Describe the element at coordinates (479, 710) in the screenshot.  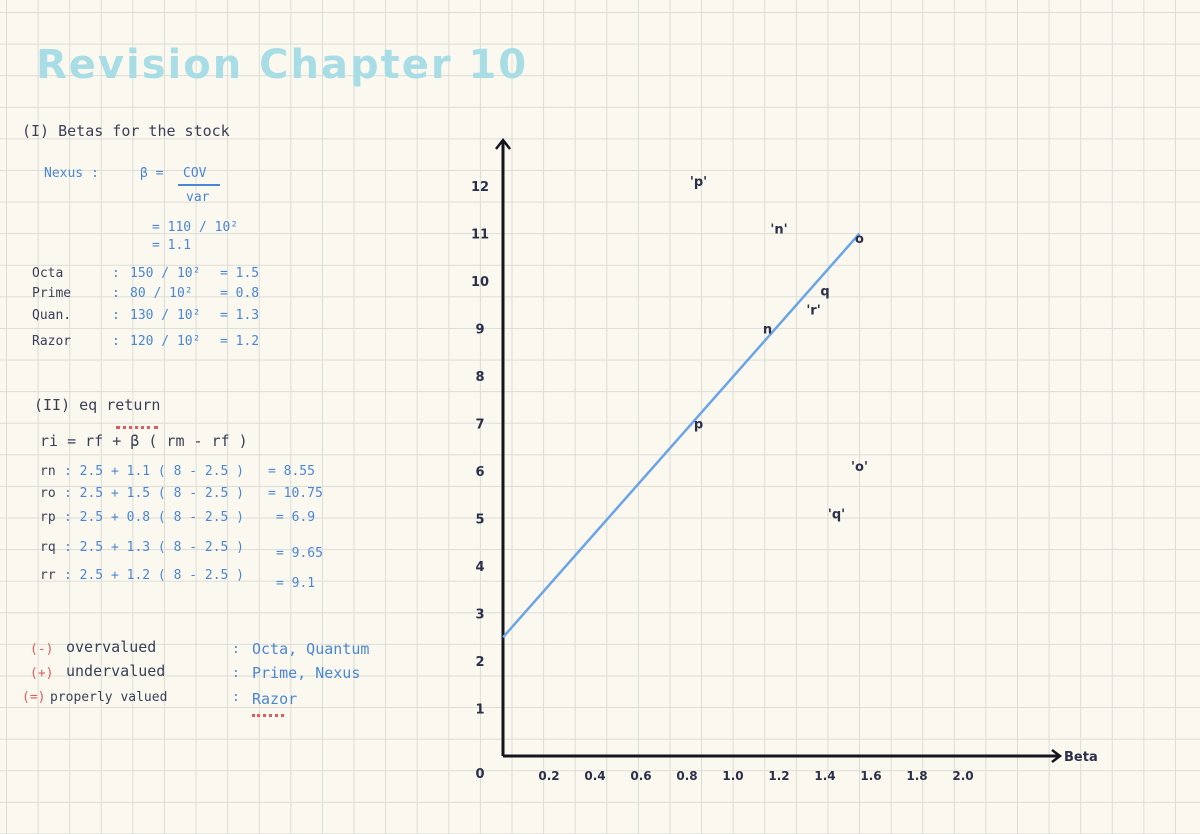
I see `y-tick-label: 1` at that location.